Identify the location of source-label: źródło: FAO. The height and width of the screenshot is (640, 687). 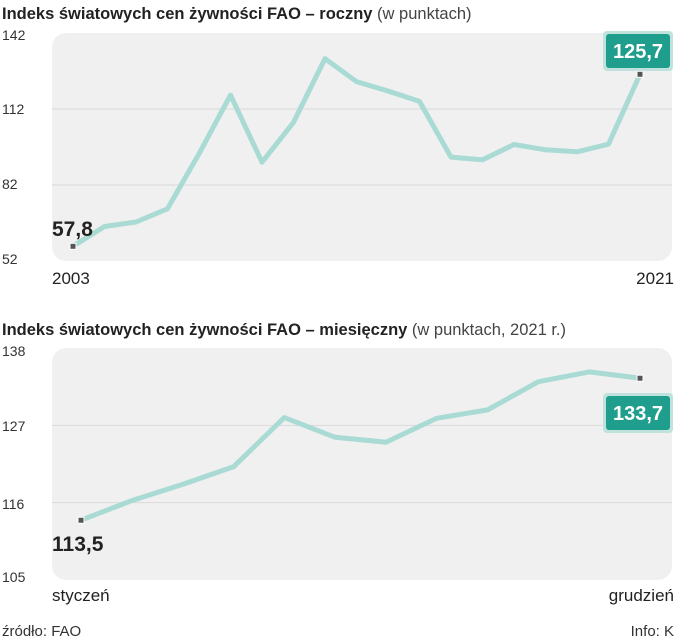
(41, 631).